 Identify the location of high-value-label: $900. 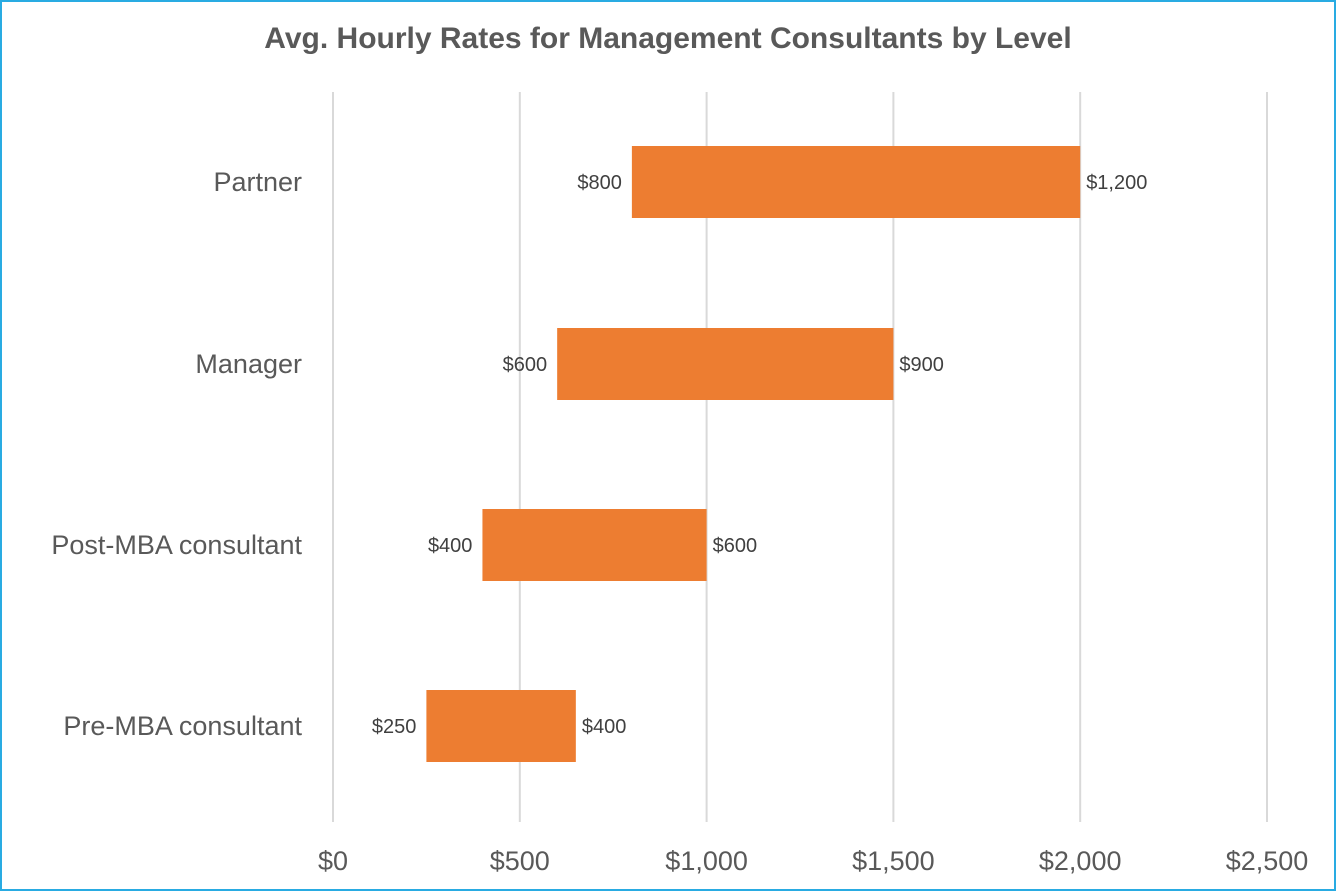
(921, 365).